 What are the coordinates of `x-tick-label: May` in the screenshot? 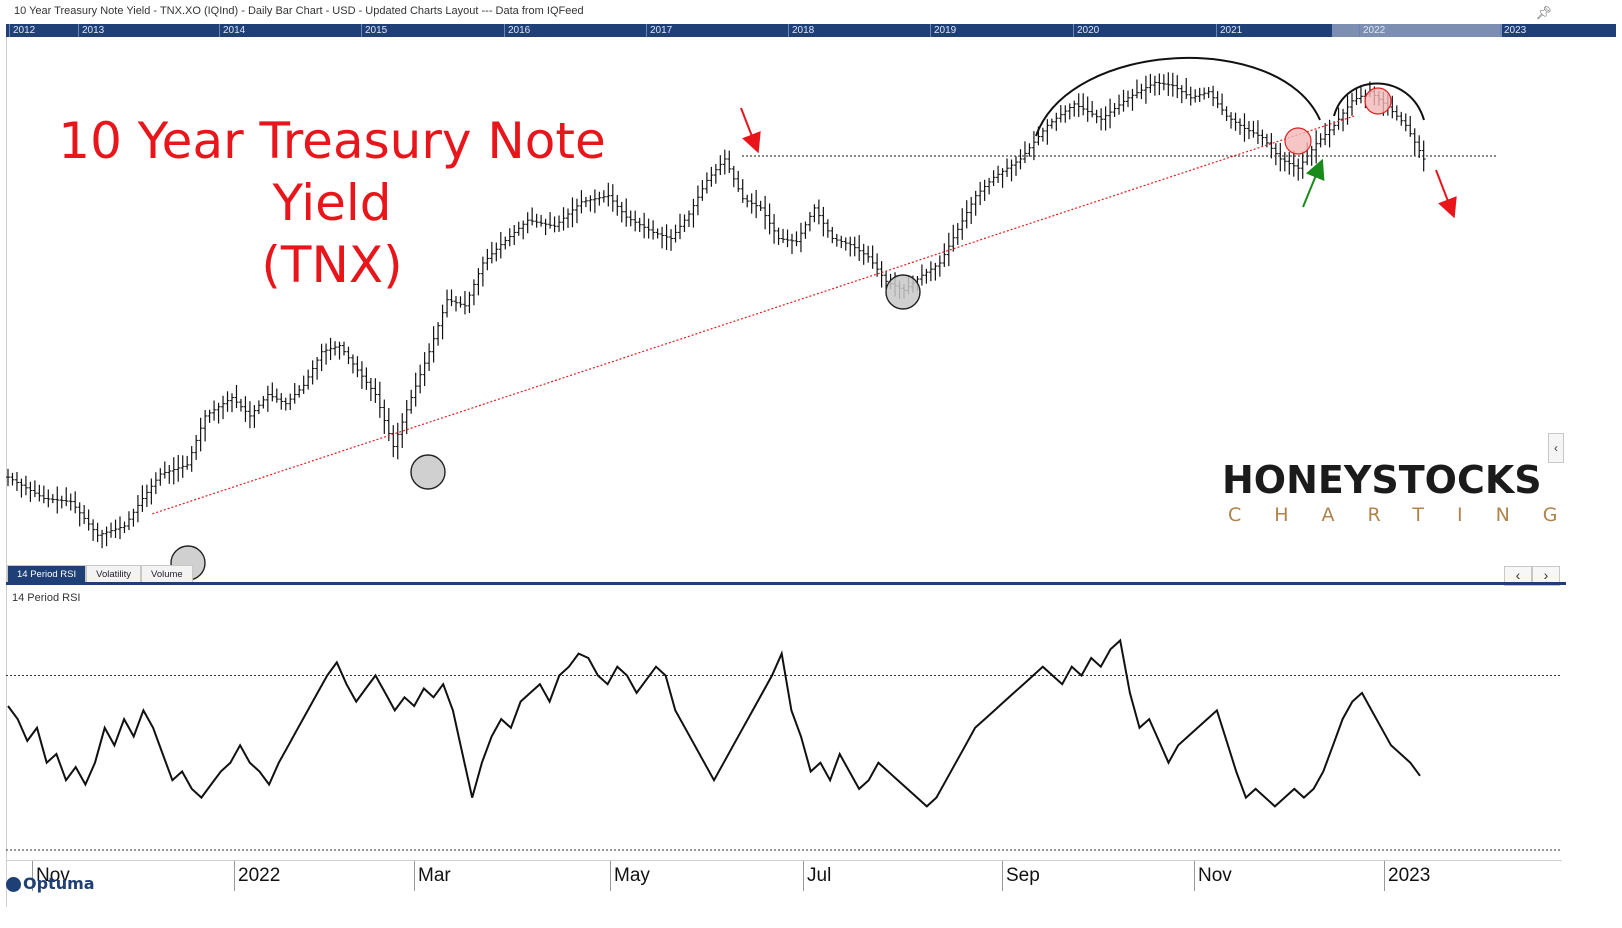 It's located at (630, 876).